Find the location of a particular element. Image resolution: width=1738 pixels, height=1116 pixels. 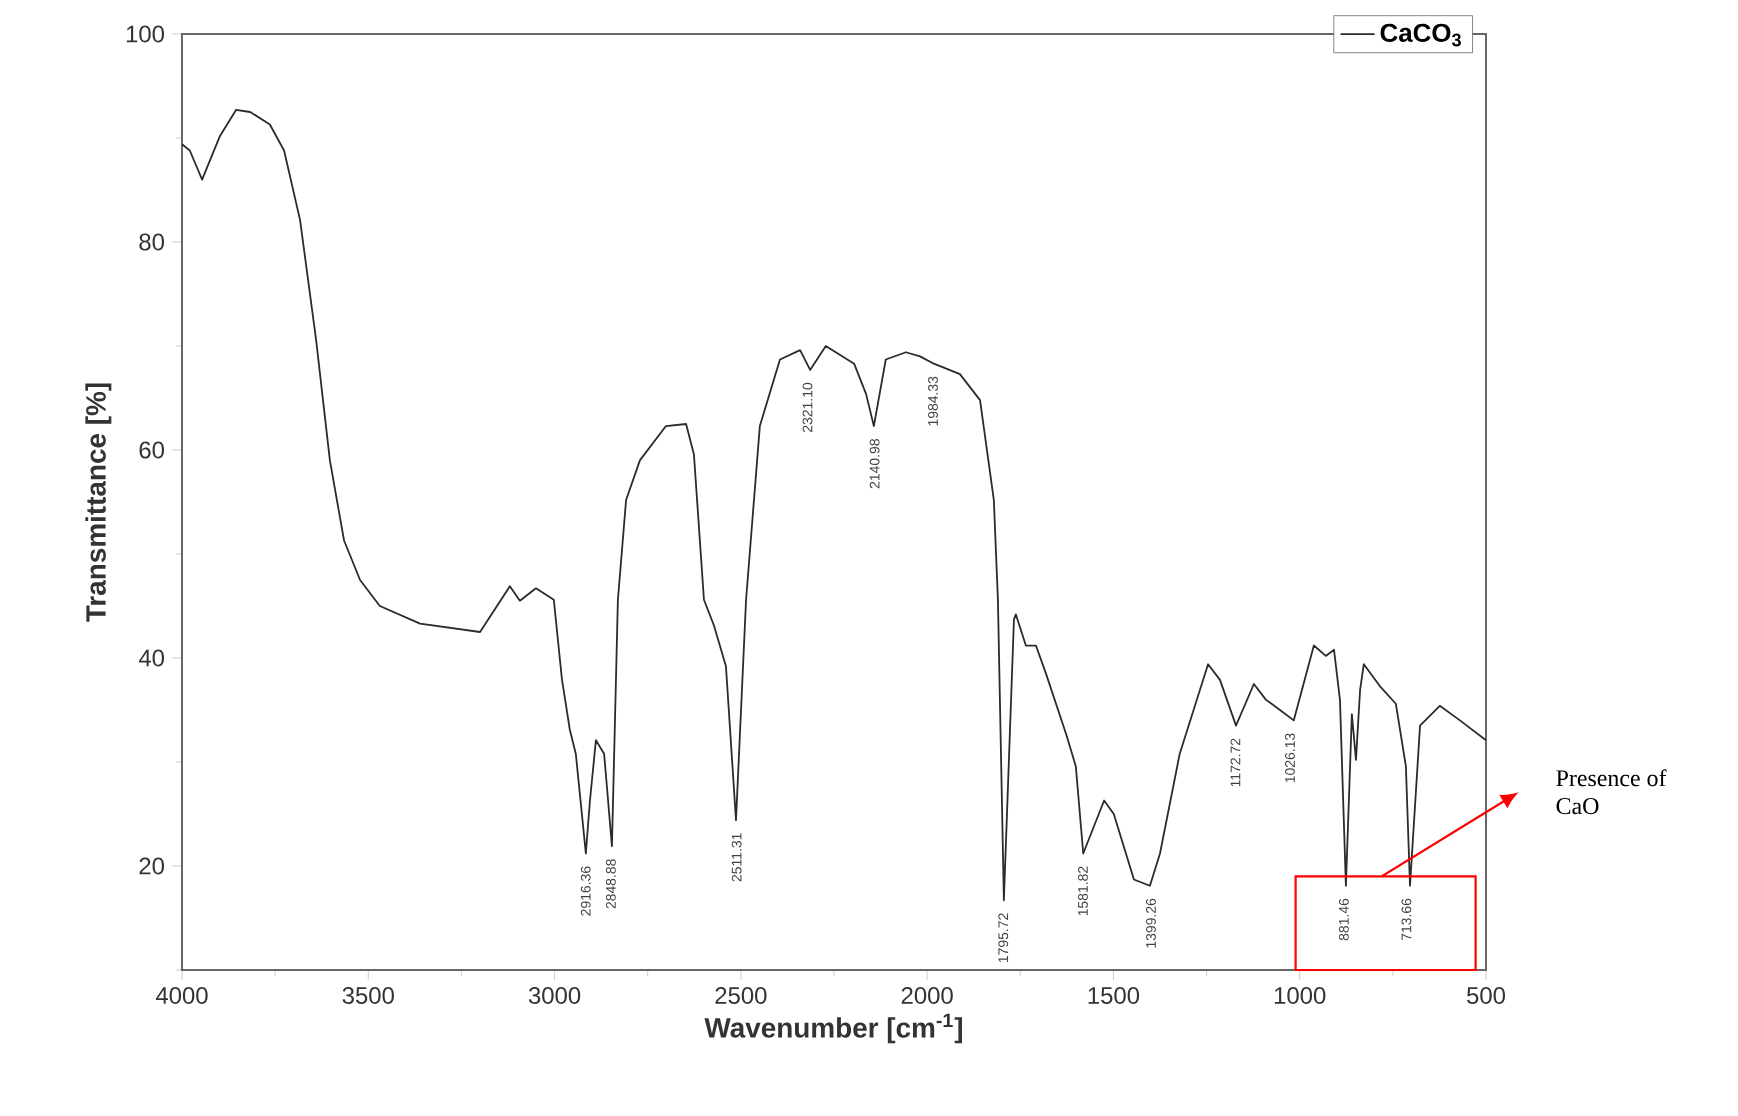

x-tick-label: 4000 is located at coordinates (181, 995).